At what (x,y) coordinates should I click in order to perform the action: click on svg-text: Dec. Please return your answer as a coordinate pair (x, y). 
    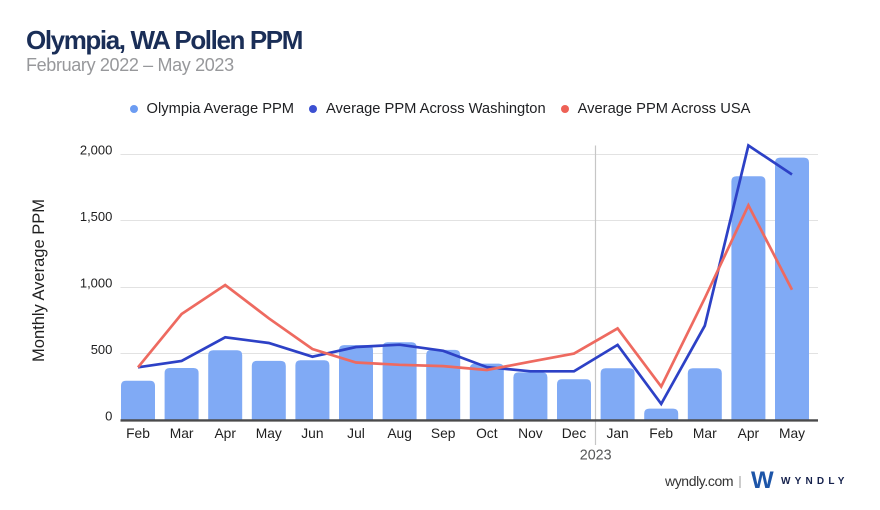
    Looking at the image, I should click on (574, 433).